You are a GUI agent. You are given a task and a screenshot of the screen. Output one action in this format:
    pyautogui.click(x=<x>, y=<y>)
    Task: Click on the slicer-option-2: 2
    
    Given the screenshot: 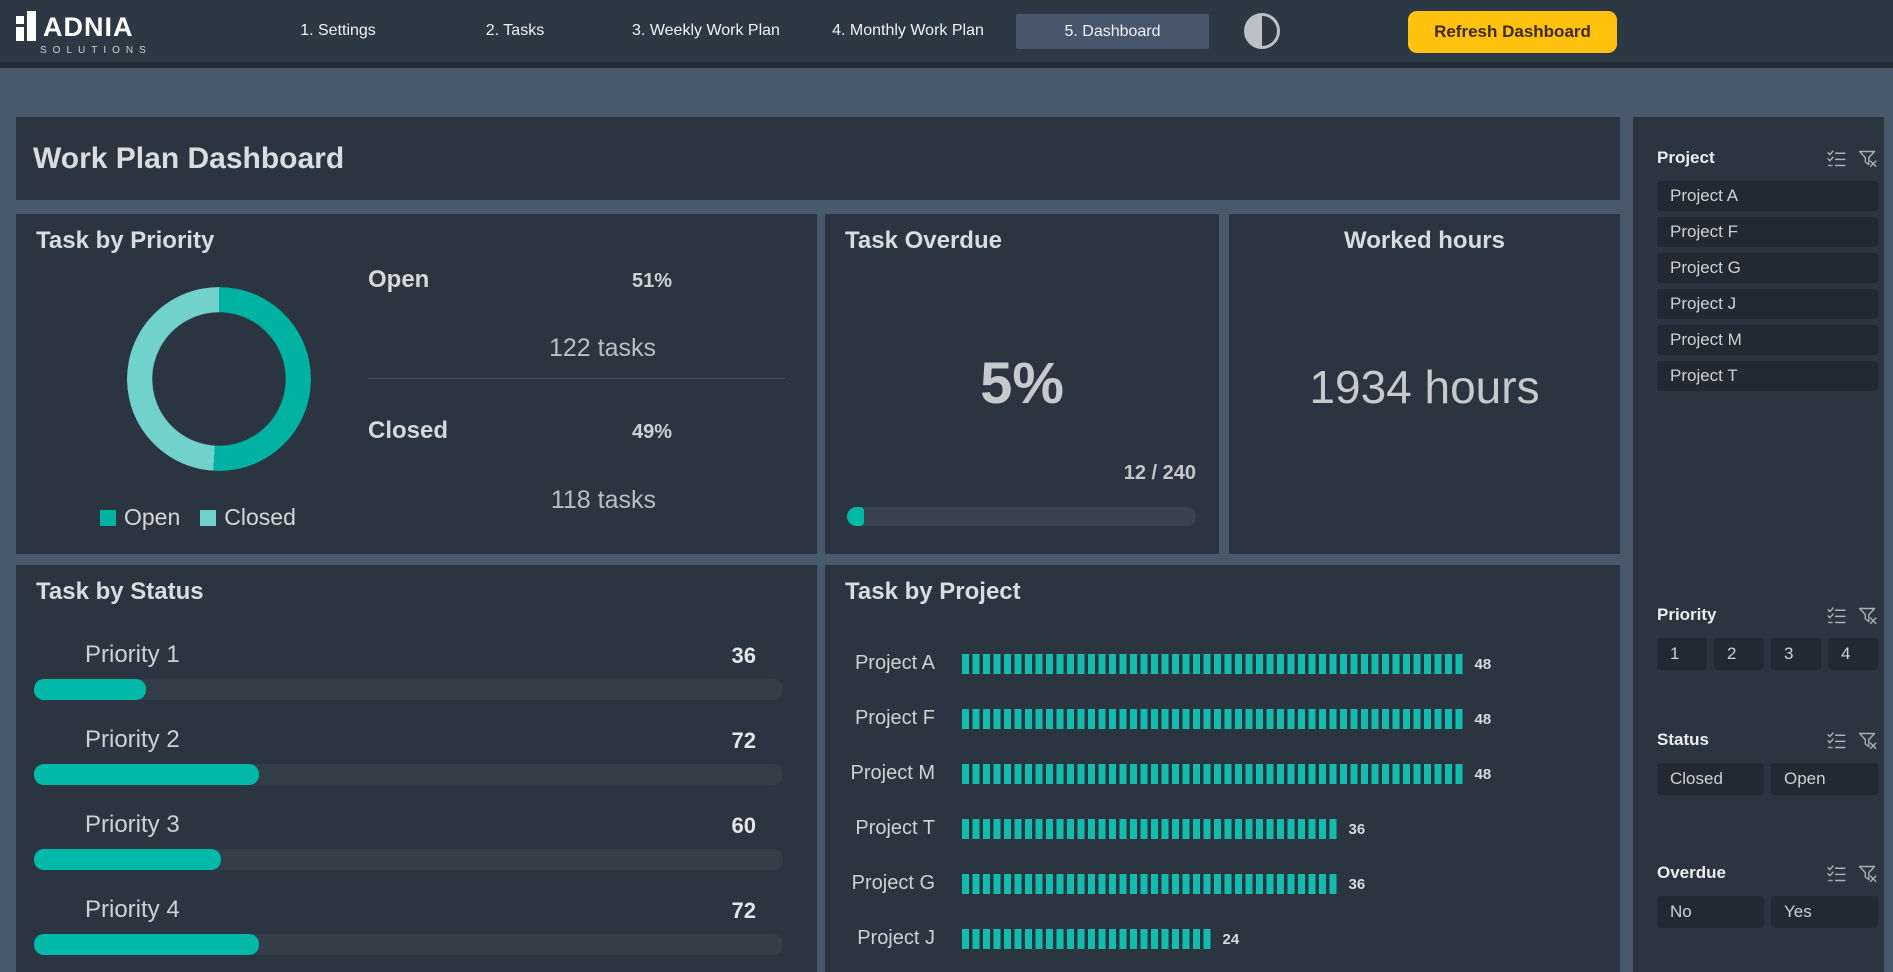 What is the action you would take?
    pyautogui.click(x=1739, y=654)
    